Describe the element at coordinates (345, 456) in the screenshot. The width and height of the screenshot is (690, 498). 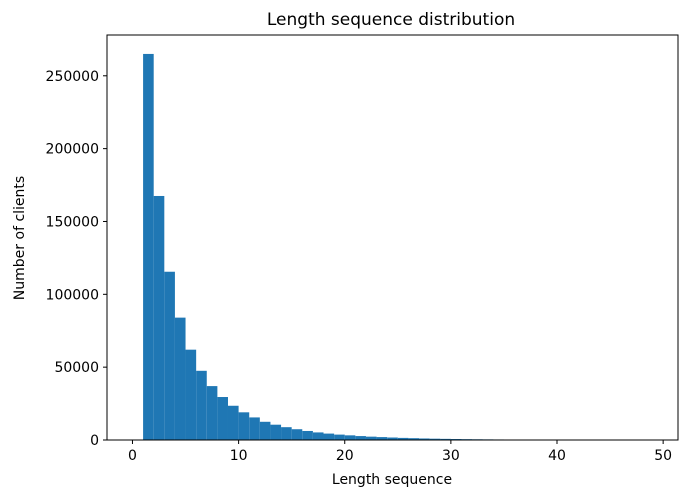
I see `x-tick-label: 20` at that location.